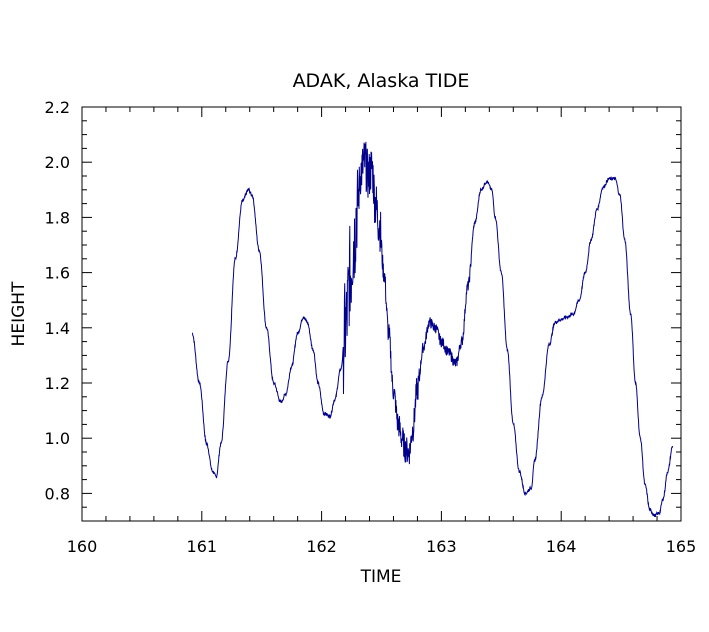 The height and width of the screenshot is (632, 709). What do you see at coordinates (382, 546) in the screenshot?
I see `x-tick-labels: 160 161 162 163 164 165` at bounding box center [382, 546].